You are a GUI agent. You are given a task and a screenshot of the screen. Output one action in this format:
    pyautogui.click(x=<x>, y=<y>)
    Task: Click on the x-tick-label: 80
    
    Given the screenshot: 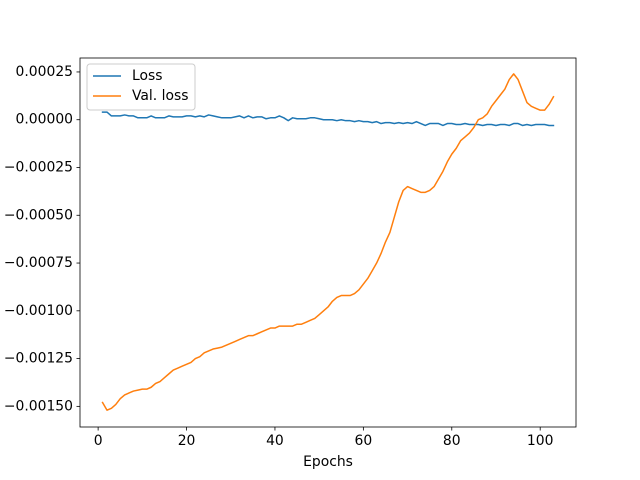 What is the action you would take?
    pyautogui.click(x=452, y=441)
    